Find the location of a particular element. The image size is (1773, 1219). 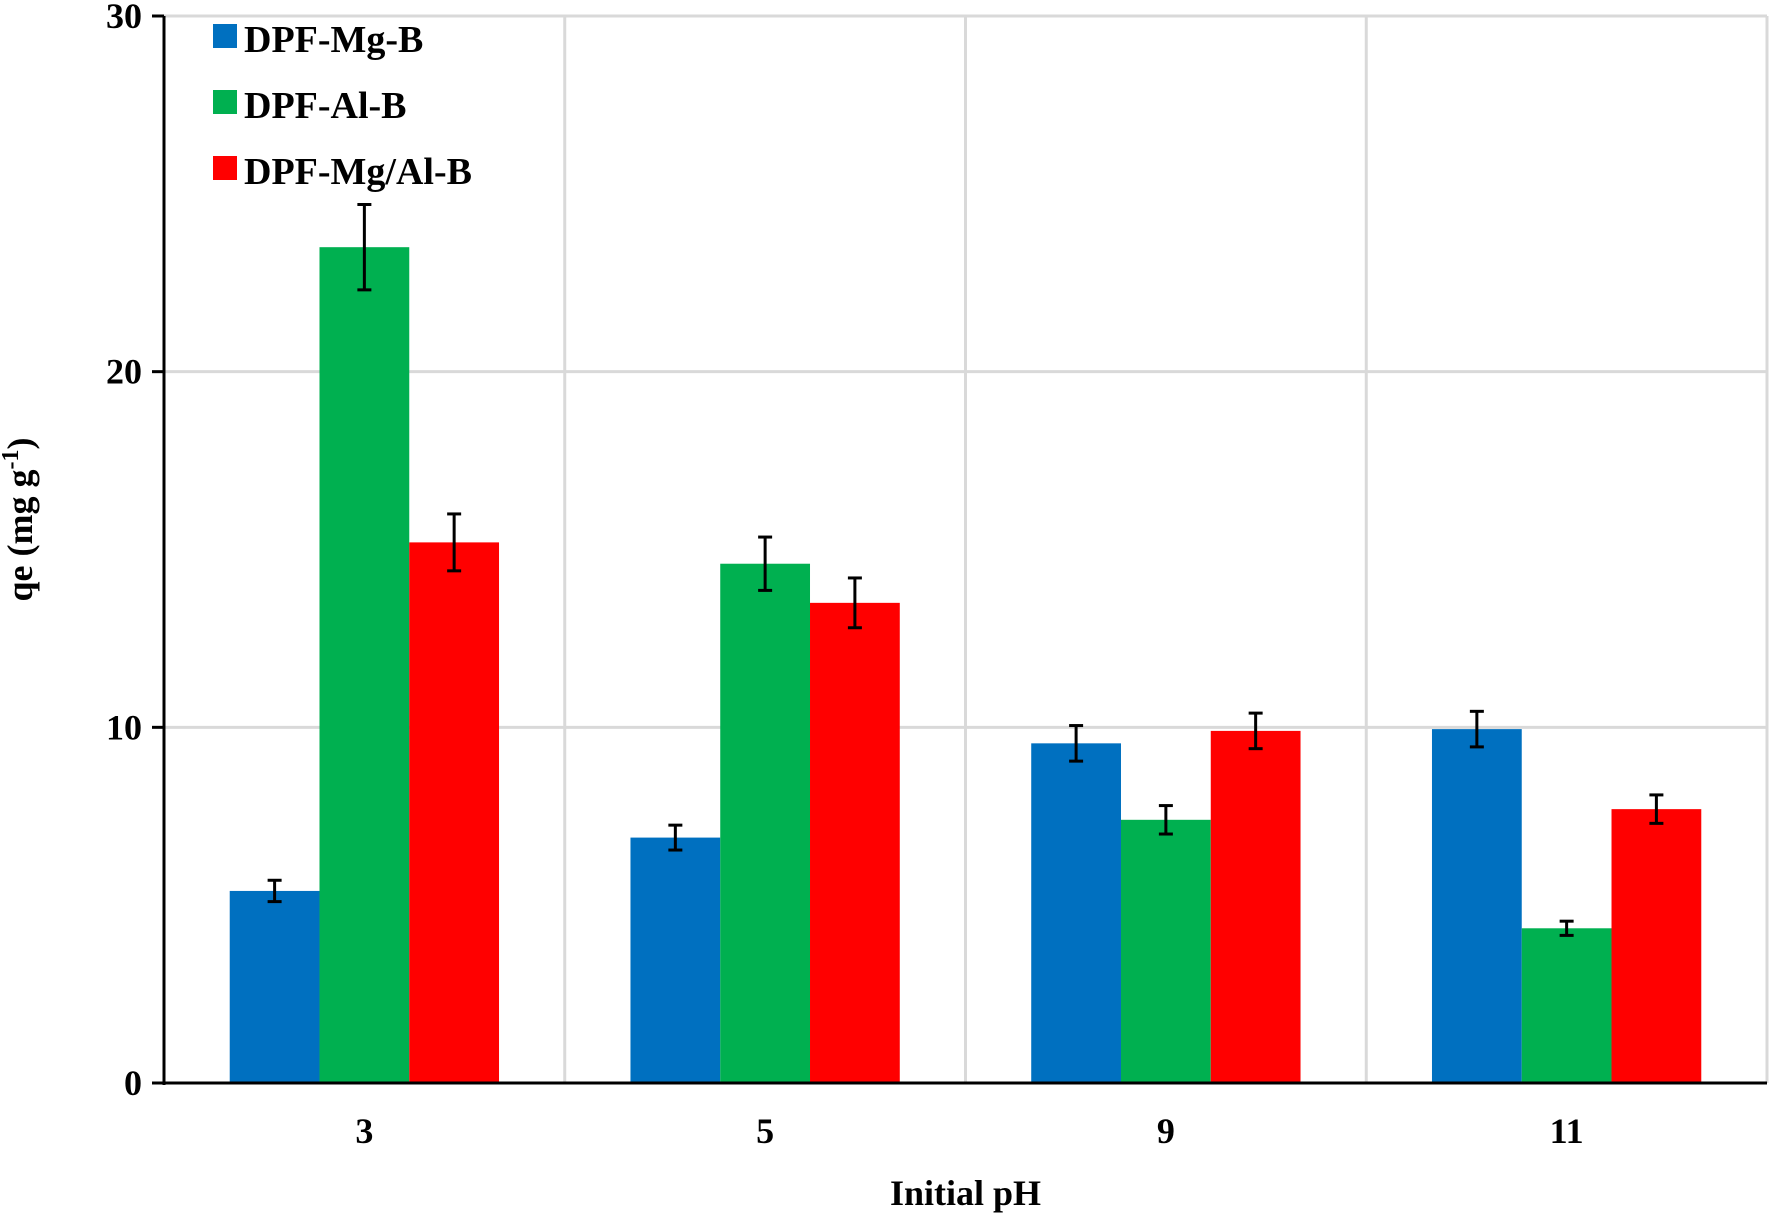

y-tick-label-1: 10 is located at coordinates (124, 727).